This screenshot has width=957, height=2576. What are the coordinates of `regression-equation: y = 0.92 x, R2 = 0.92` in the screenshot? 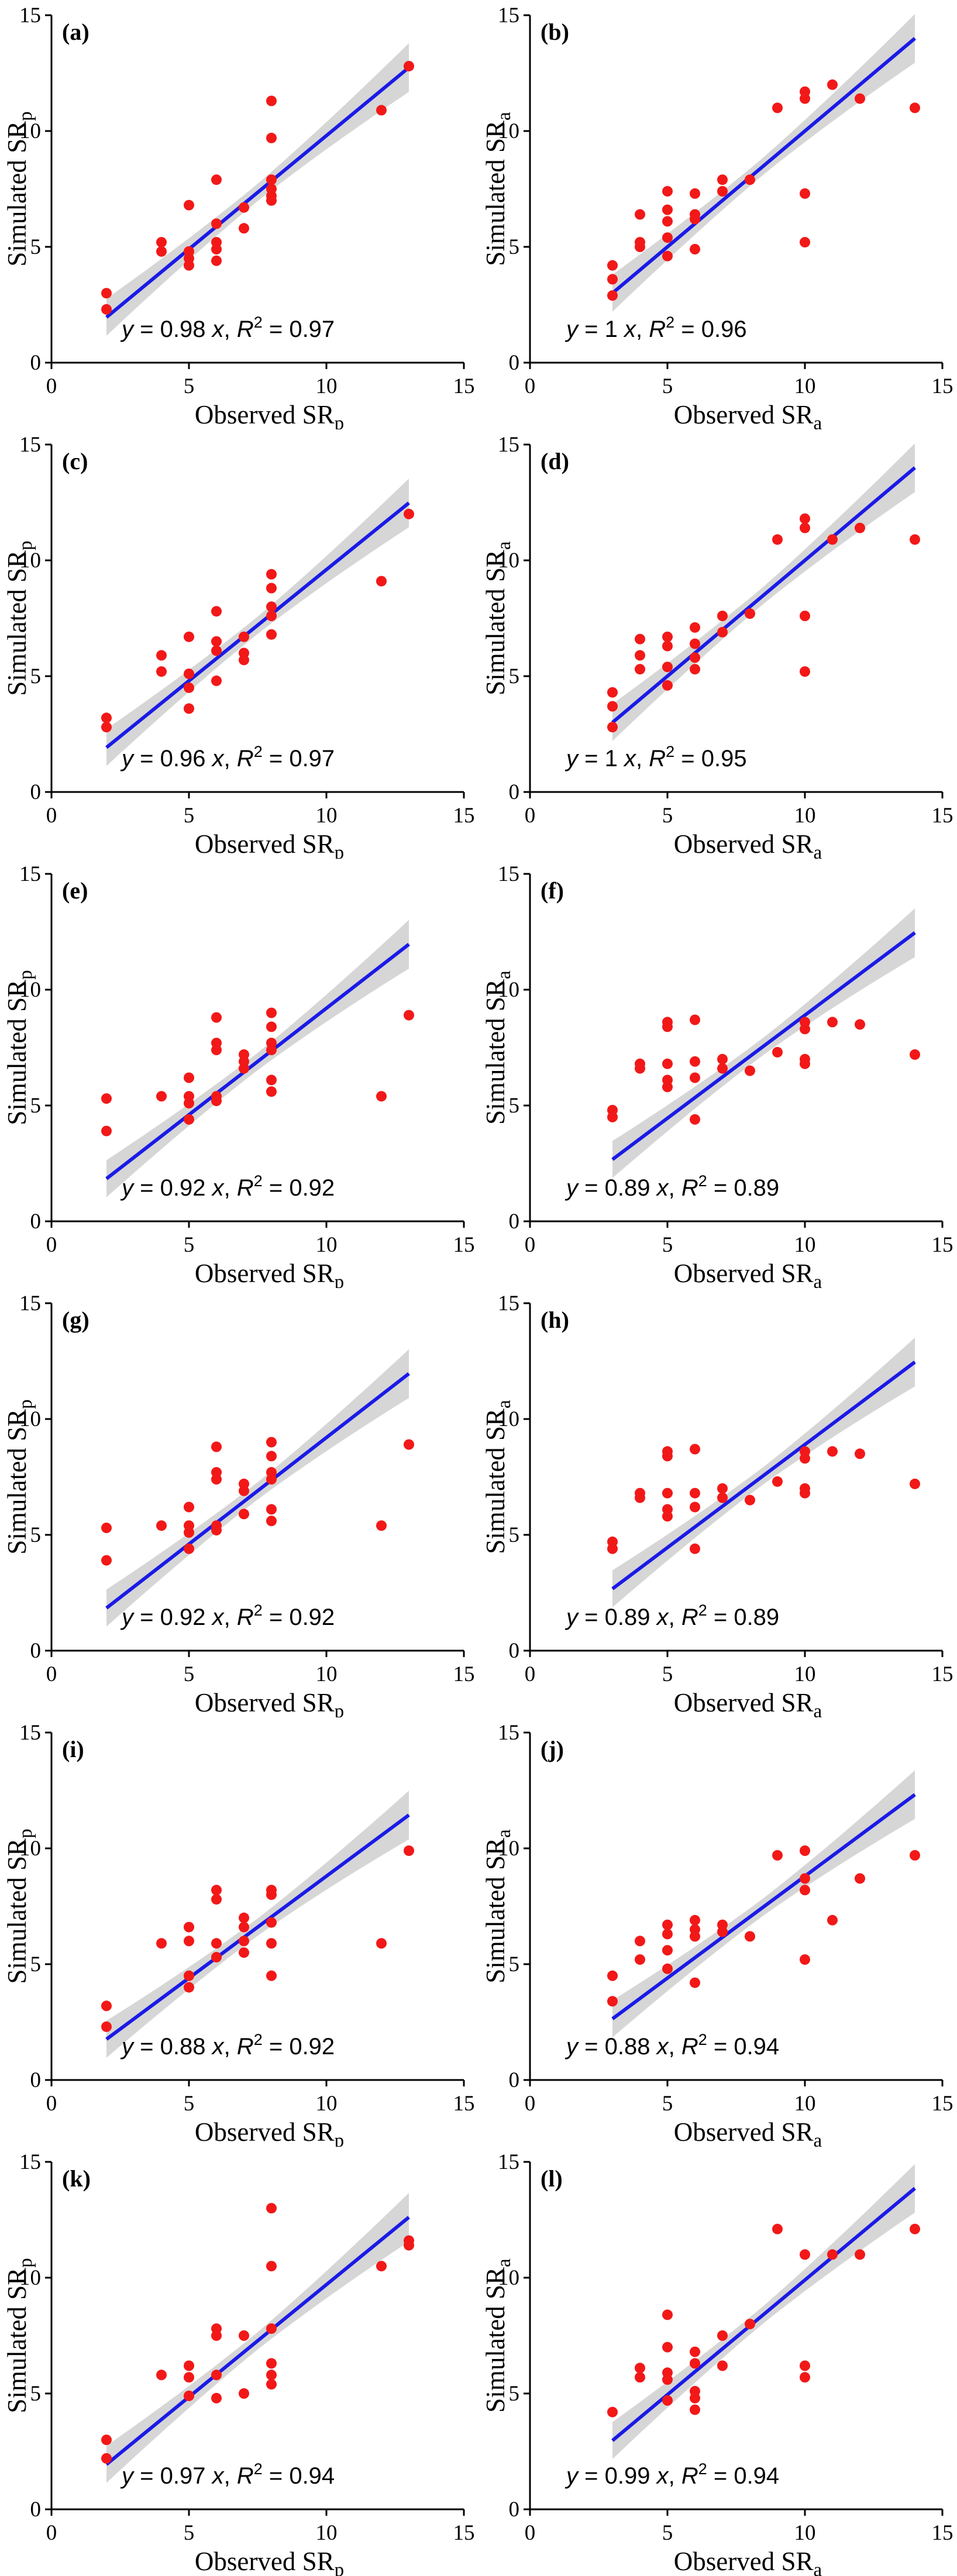 It's located at (227, 1616).